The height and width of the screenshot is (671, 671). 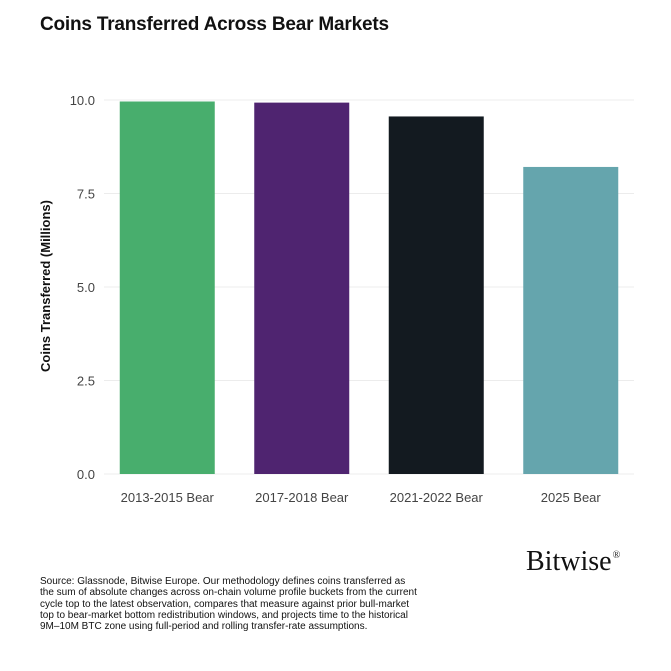 I want to click on y-axis-label: Coins Transferred (Millions), so click(x=45, y=286).